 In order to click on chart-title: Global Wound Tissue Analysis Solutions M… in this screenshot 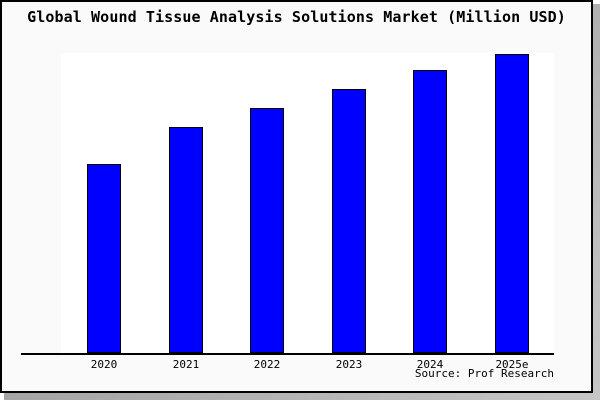, I will do `click(296, 17)`.